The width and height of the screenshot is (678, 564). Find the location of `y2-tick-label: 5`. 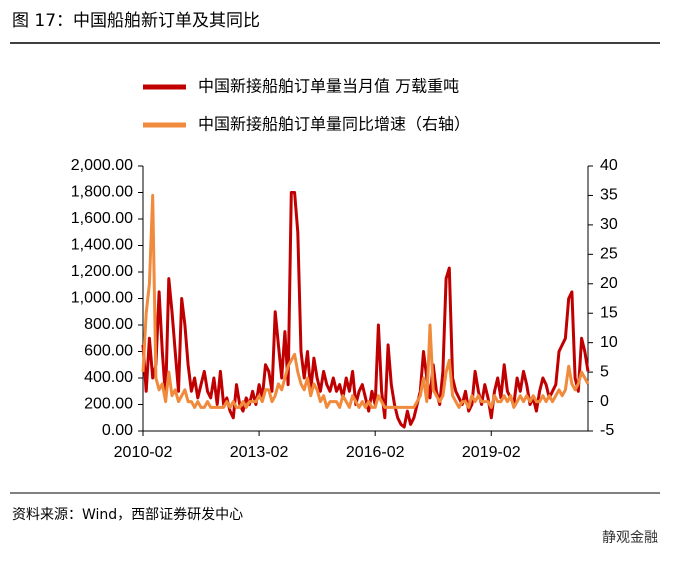

y2-tick-label: 5 is located at coordinates (604, 371).